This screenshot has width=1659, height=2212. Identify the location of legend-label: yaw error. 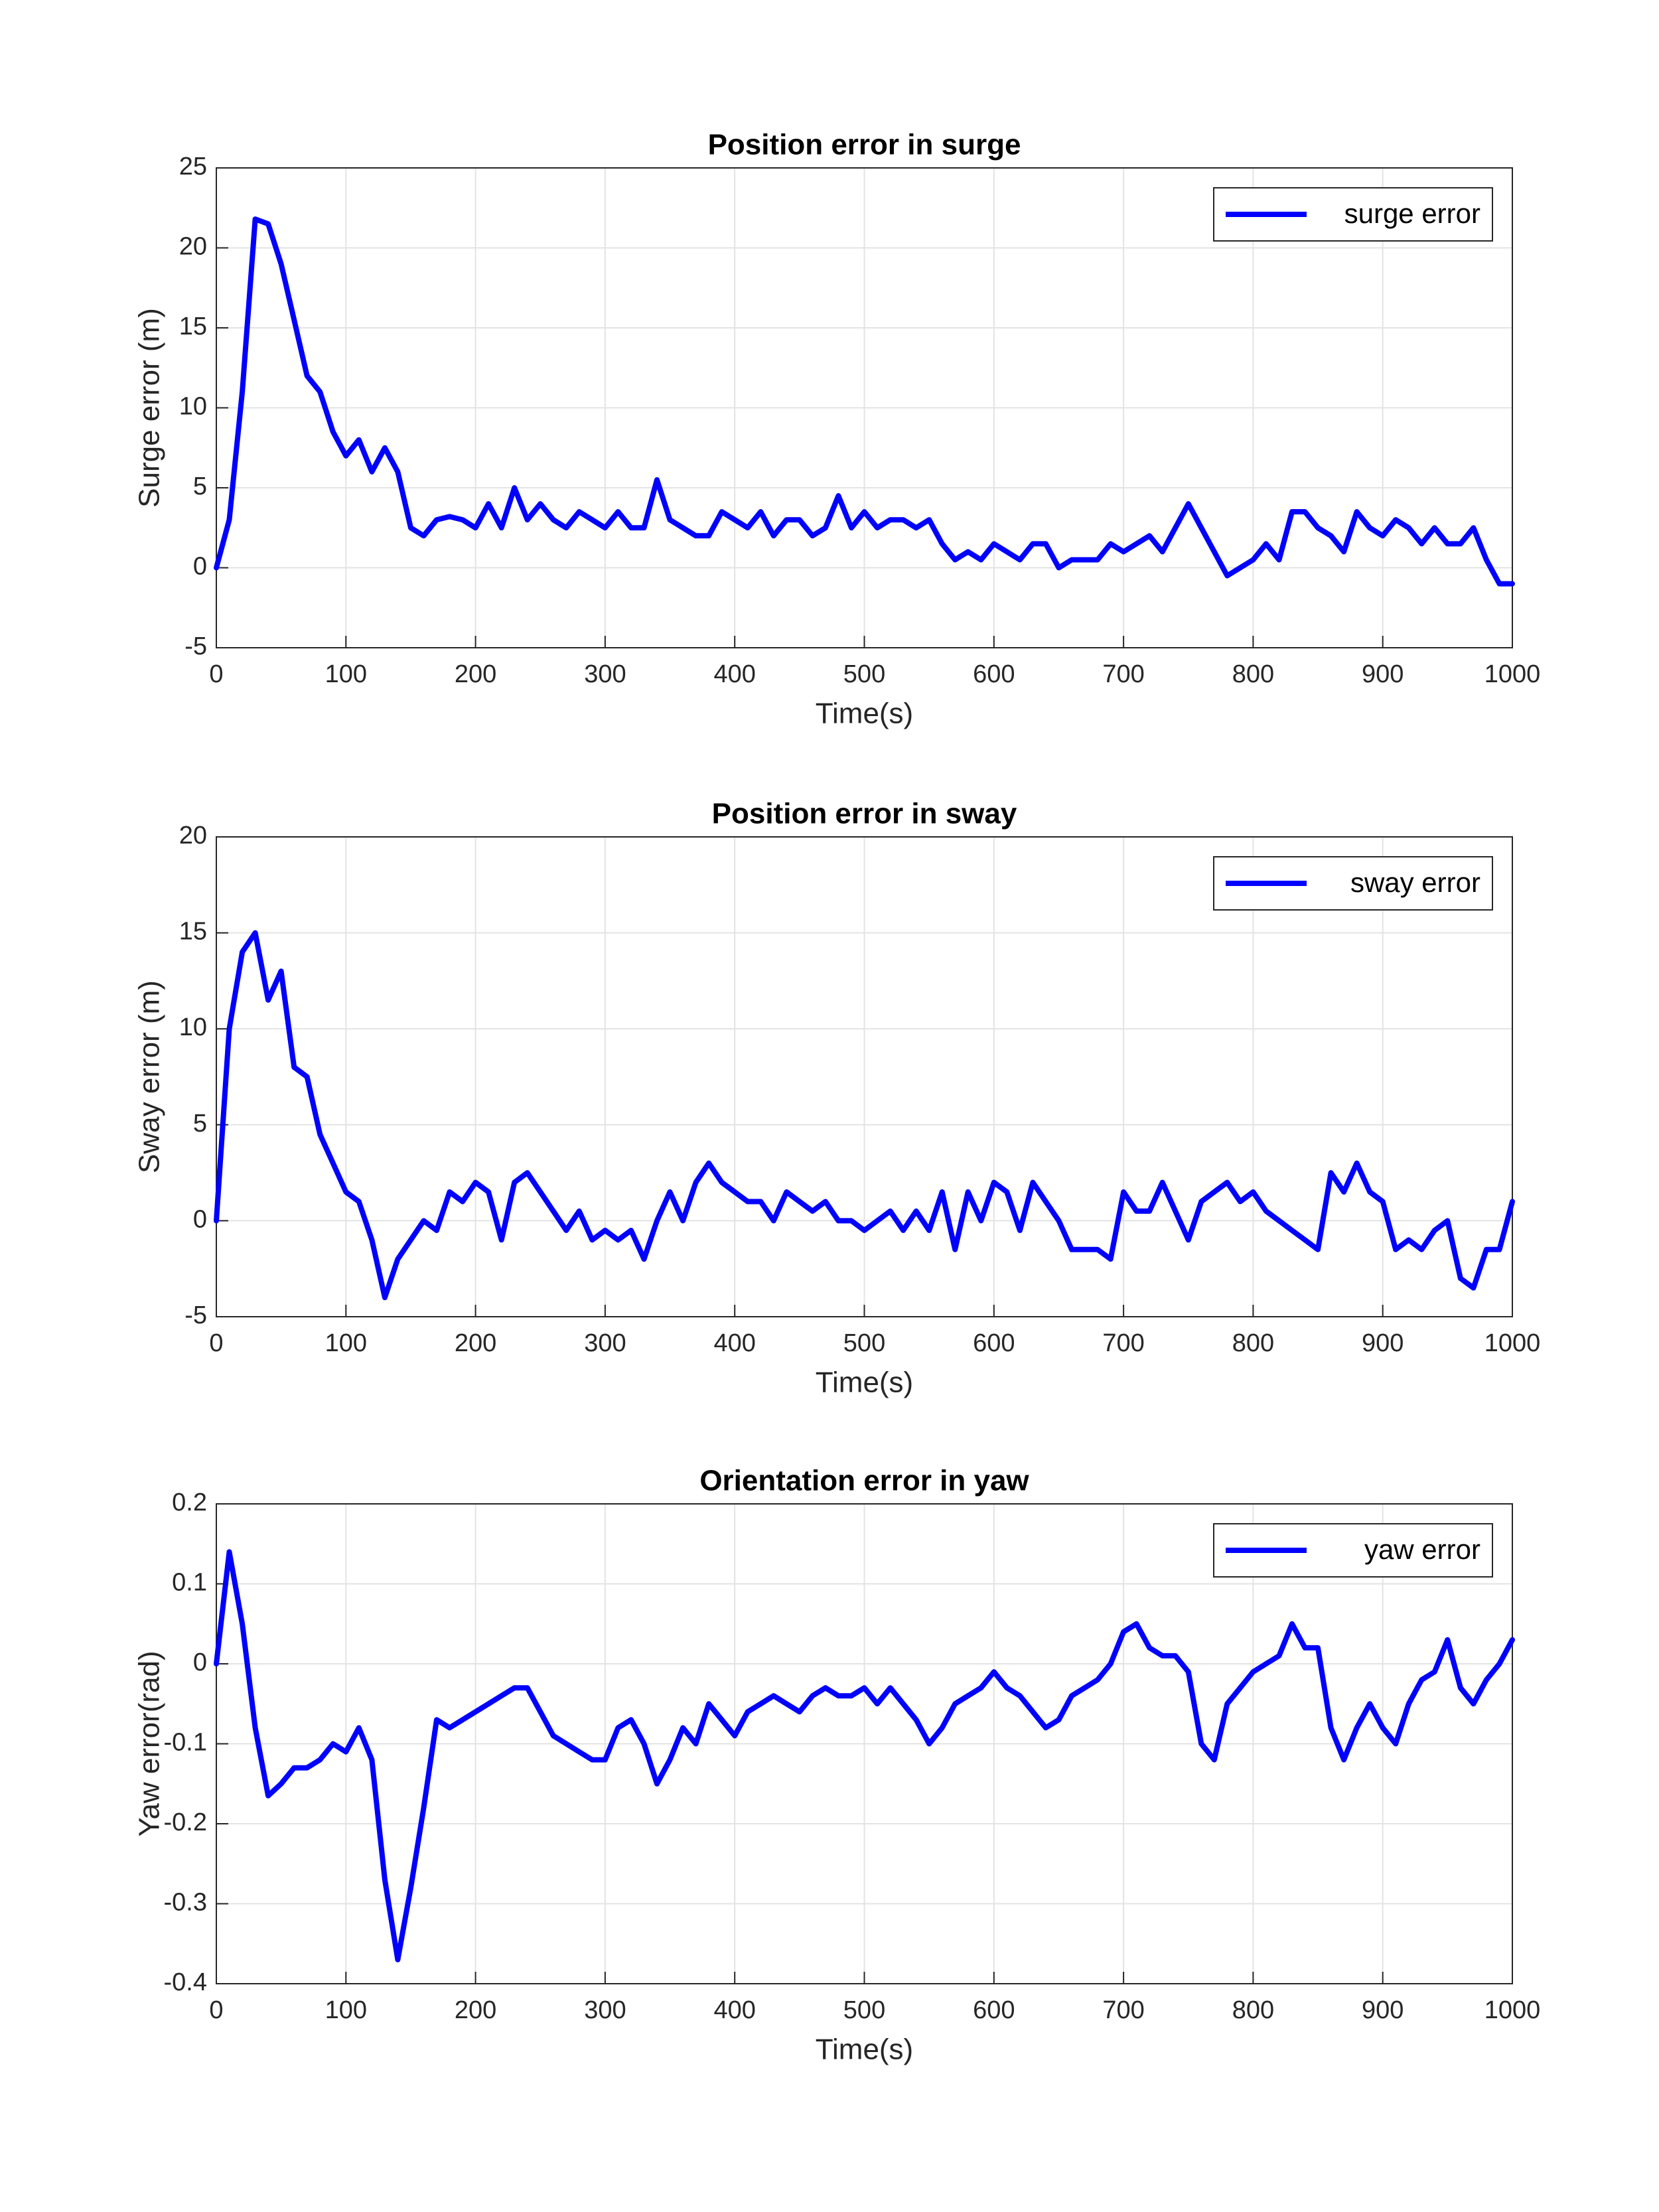
(1422, 1550).